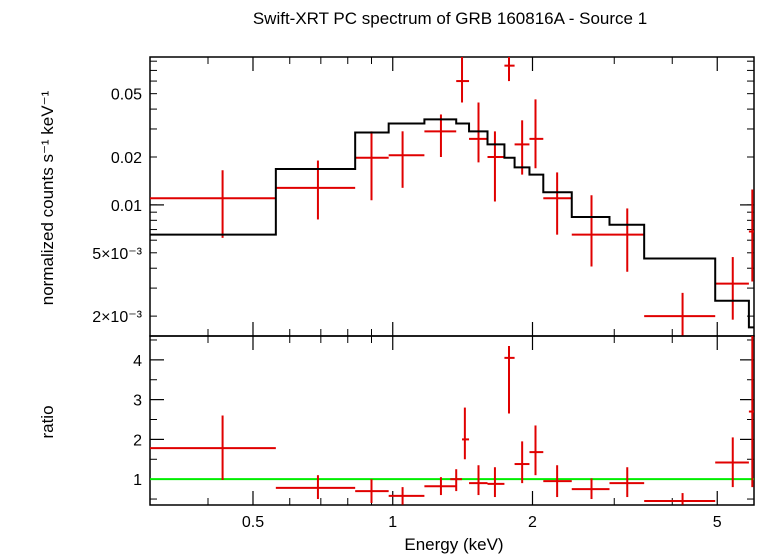 The height and width of the screenshot is (556, 758). I want to click on y-tick-label: 2, so click(137, 440).